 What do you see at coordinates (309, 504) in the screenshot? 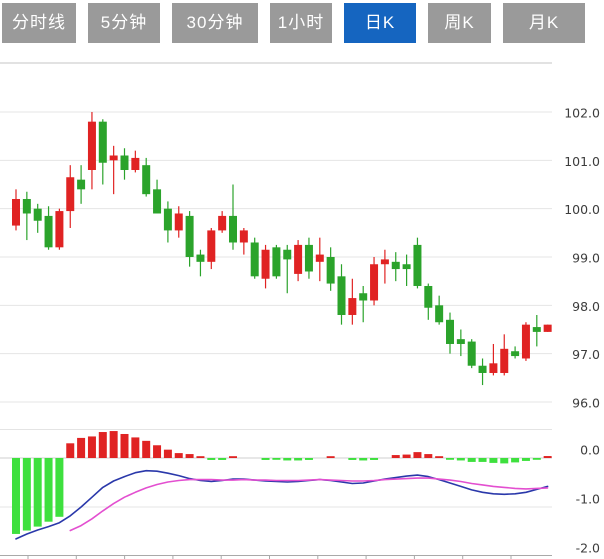
I see `dea-line` at bounding box center [309, 504].